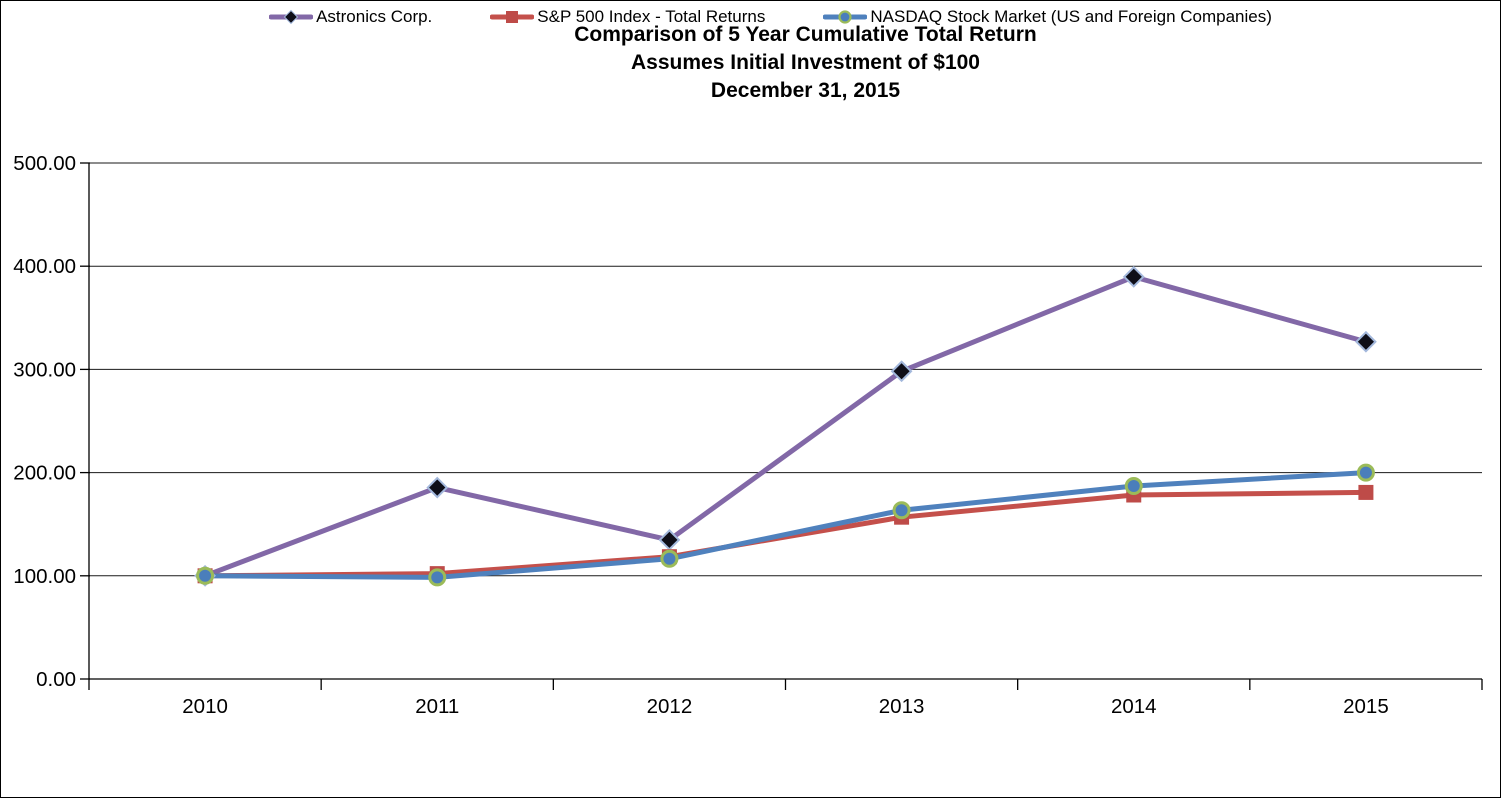  Describe the element at coordinates (44, 576) in the screenshot. I see `y-axis-tick-label: 100.00` at that location.